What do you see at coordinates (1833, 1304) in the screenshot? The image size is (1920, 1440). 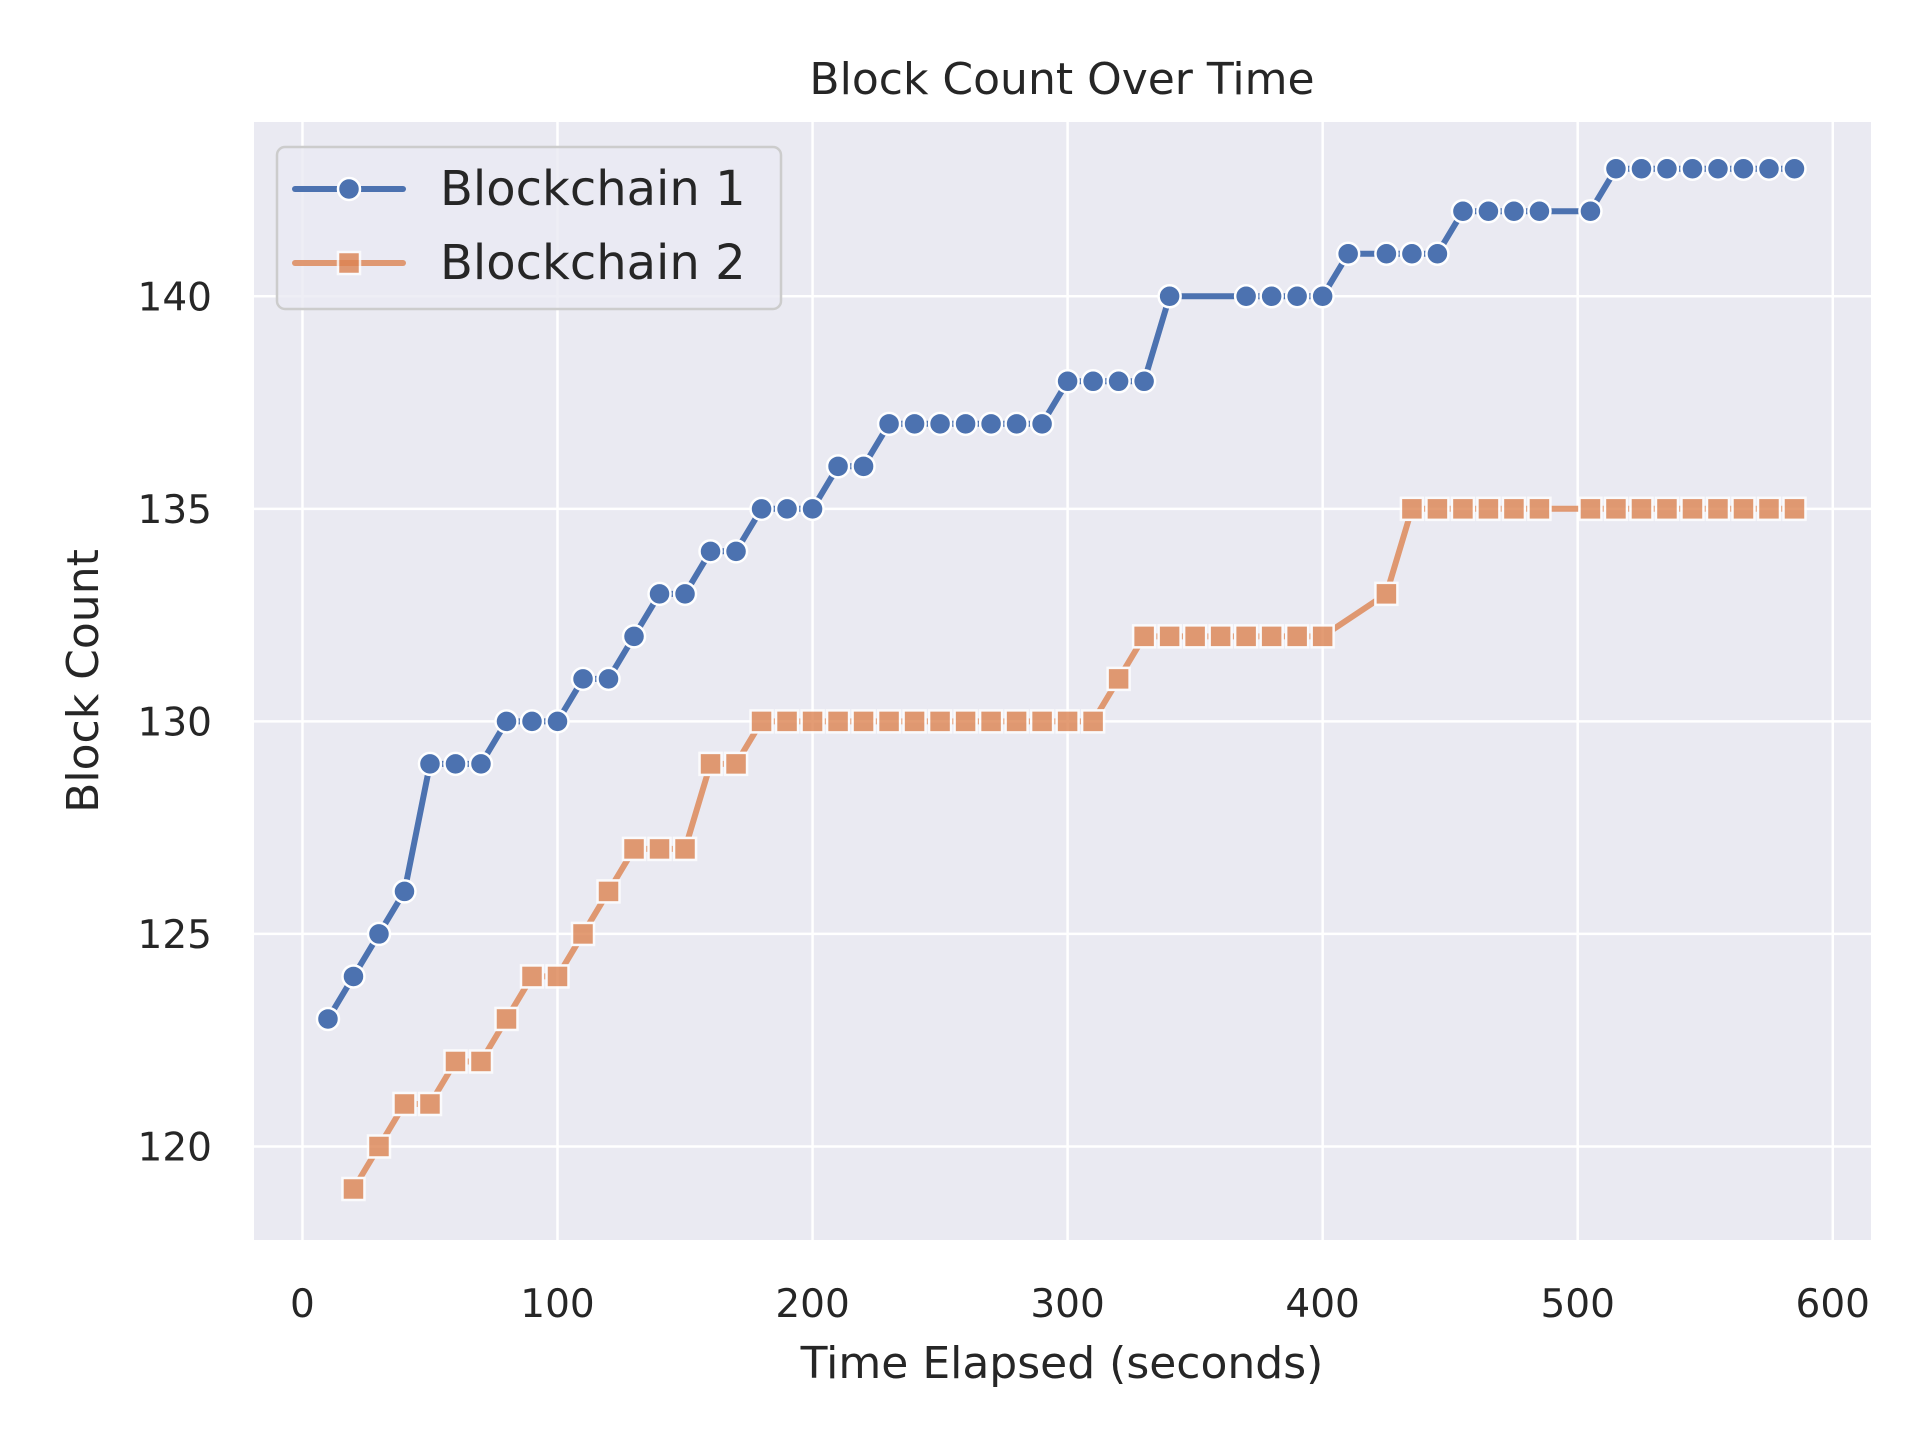 I see `x-tick-label: 600` at bounding box center [1833, 1304].